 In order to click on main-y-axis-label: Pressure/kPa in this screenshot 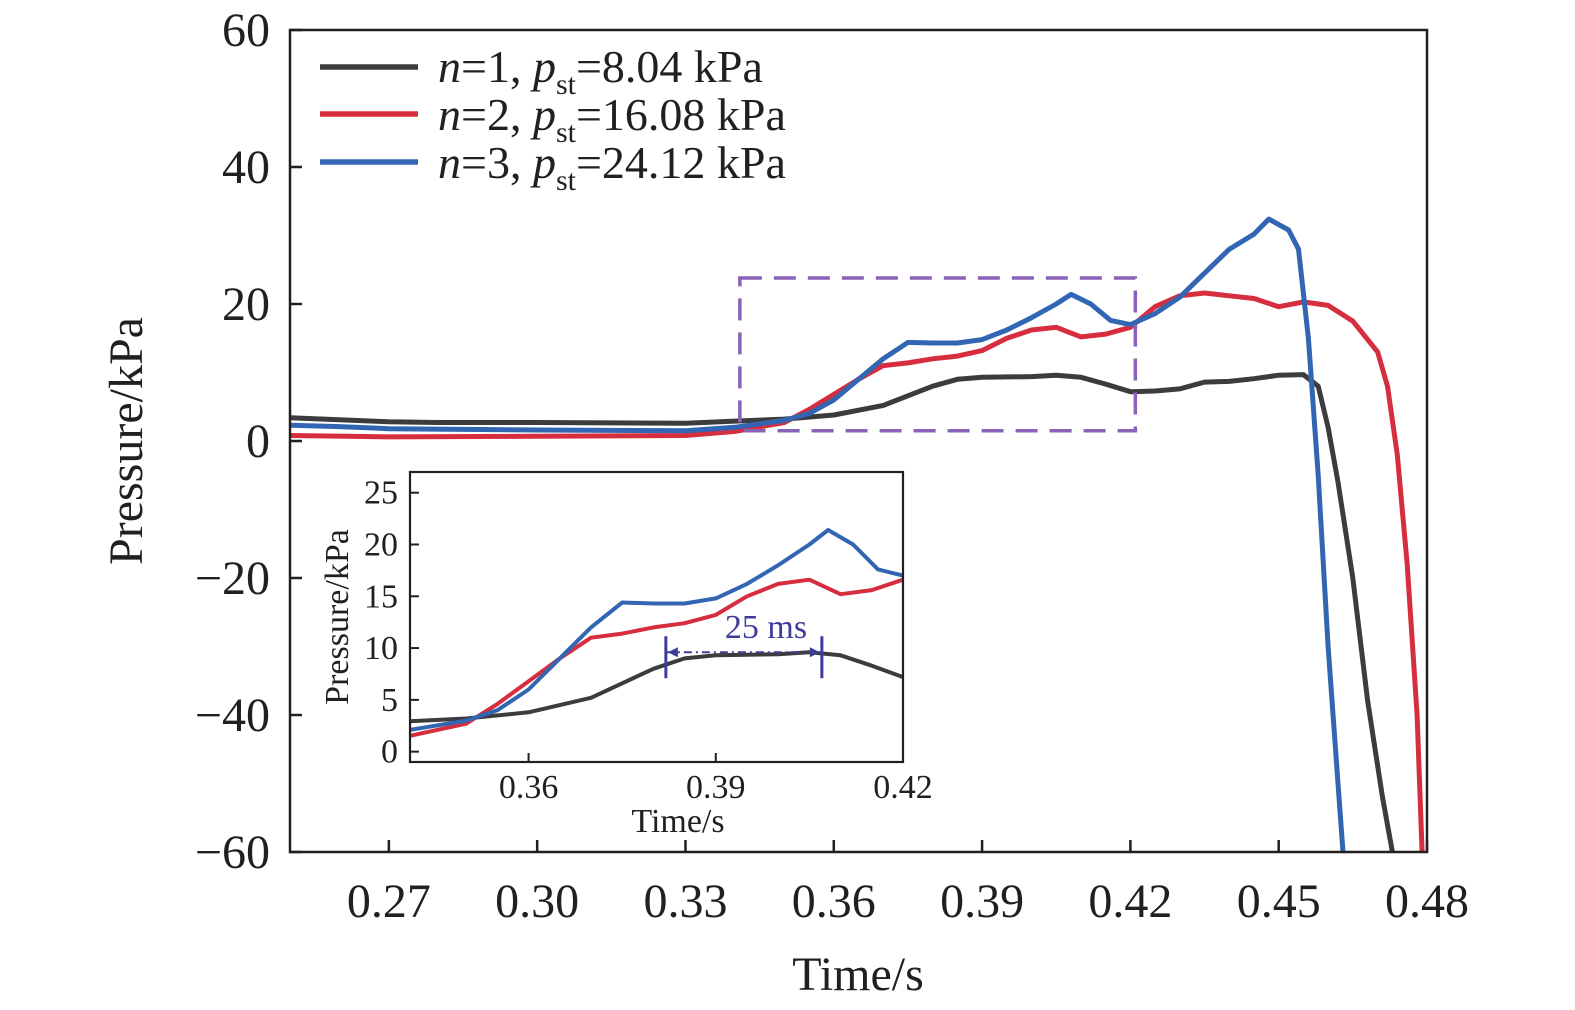, I will do `click(126, 441)`.